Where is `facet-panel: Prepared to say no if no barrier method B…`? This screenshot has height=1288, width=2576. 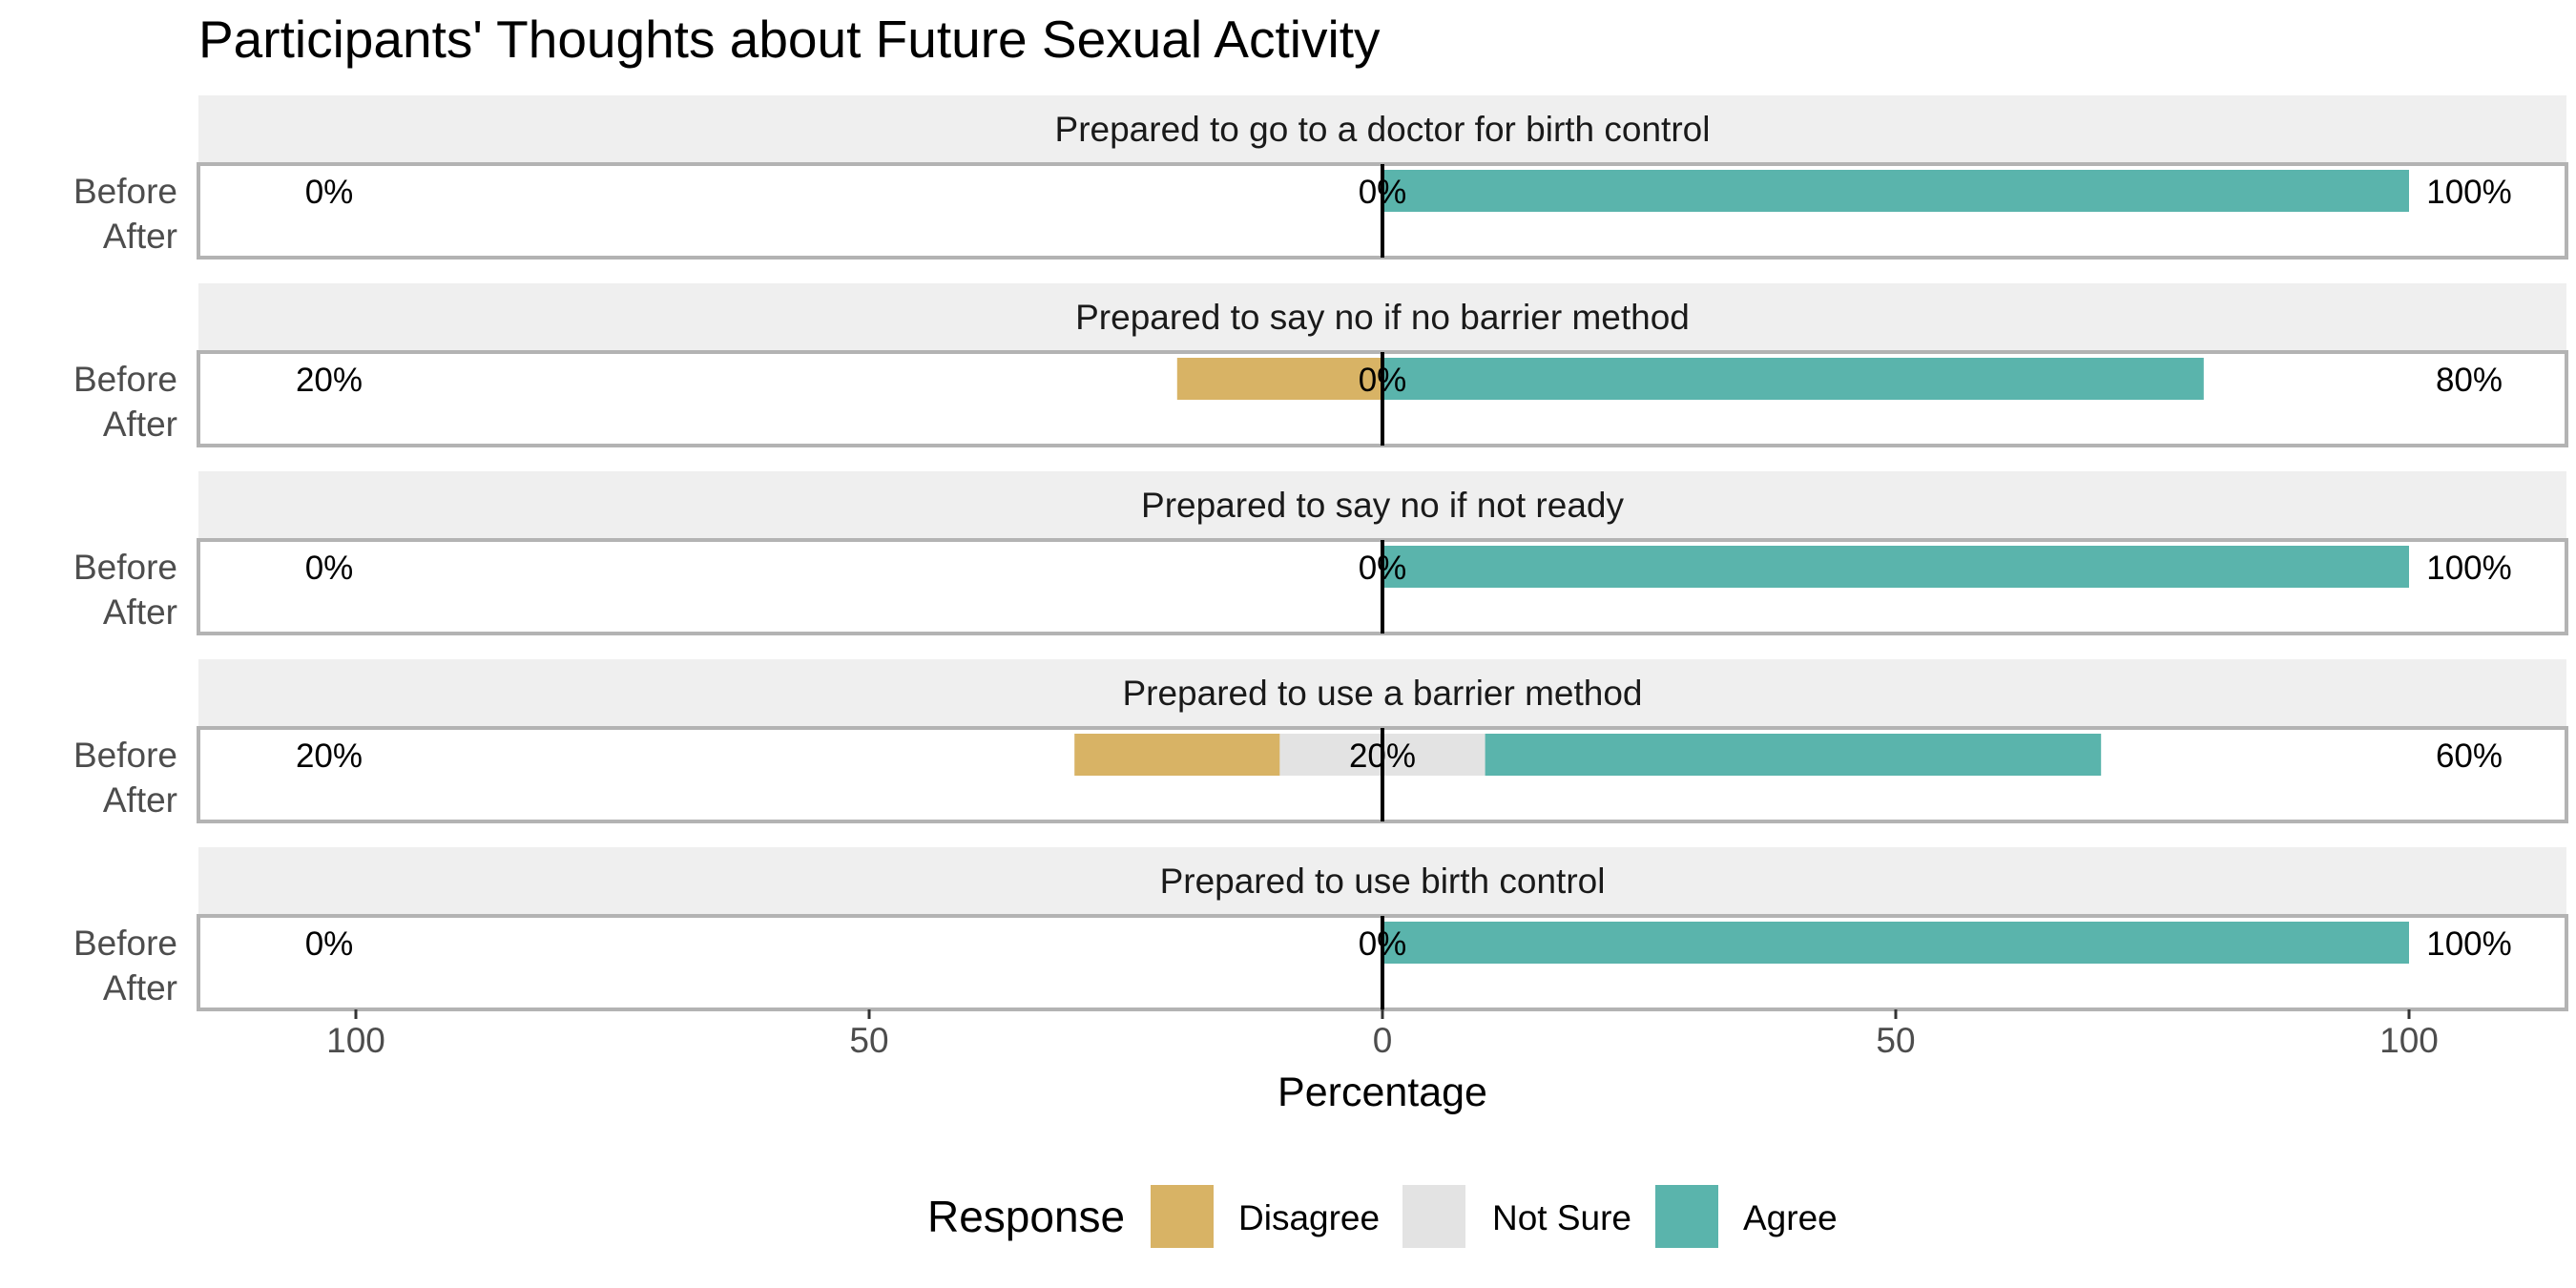 facet-panel: Prepared to say no if no barrier method B… is located at coordinates (1320, 365).